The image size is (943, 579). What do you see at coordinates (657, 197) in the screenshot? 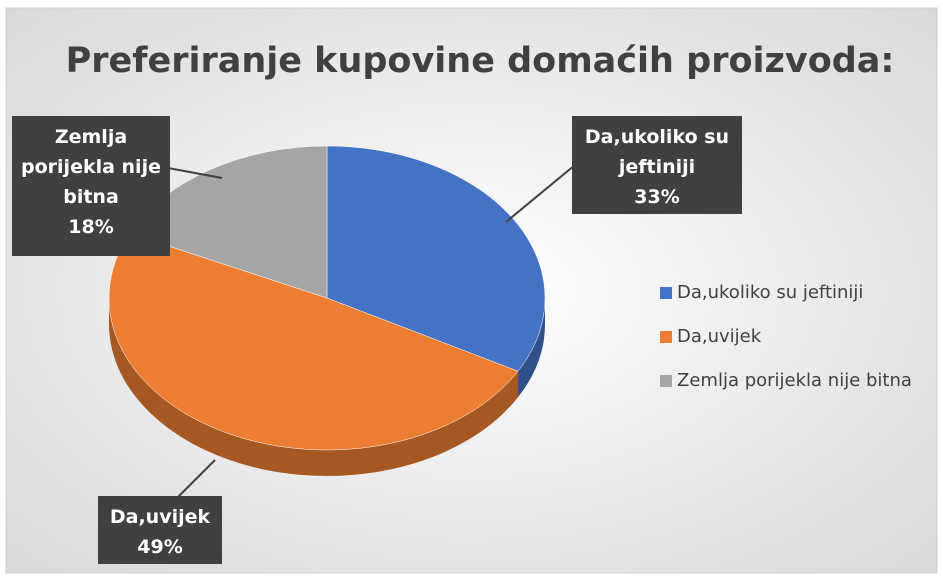
I see `data-label-value: 33%` at bounding box center [657, 197].